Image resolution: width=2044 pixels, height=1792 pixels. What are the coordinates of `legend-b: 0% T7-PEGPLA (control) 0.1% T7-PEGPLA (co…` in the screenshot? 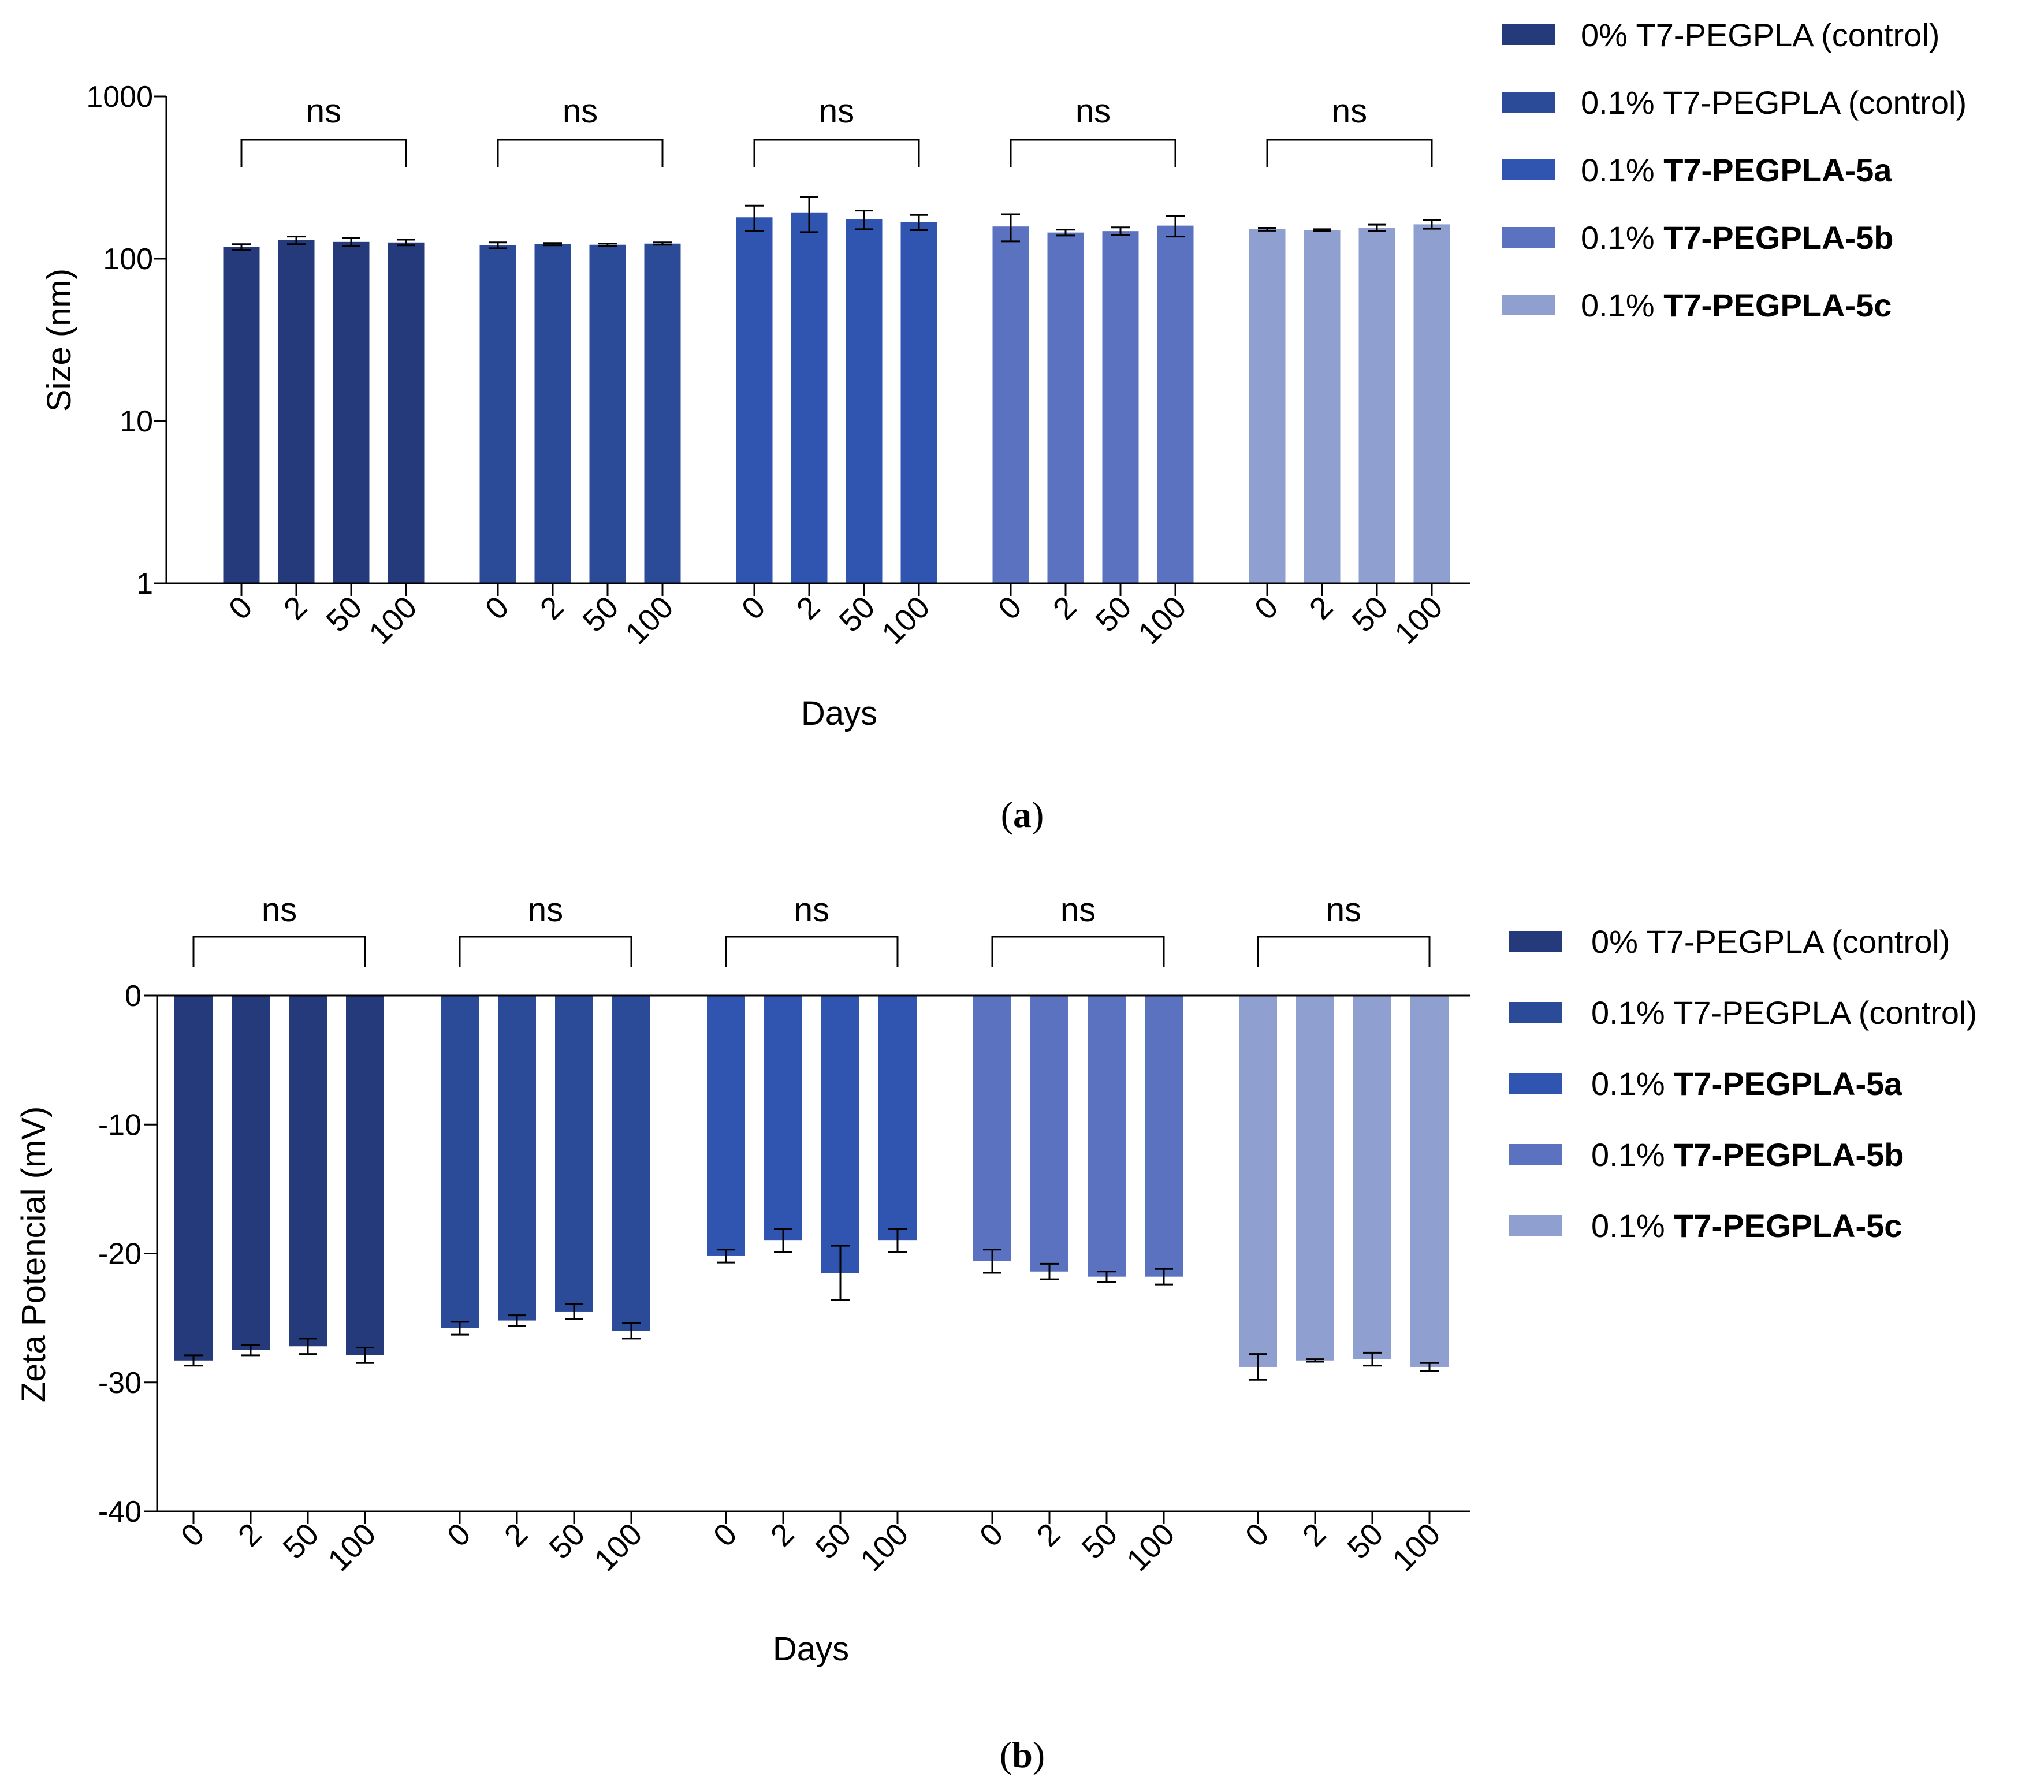 It's located at (1743, 1083).